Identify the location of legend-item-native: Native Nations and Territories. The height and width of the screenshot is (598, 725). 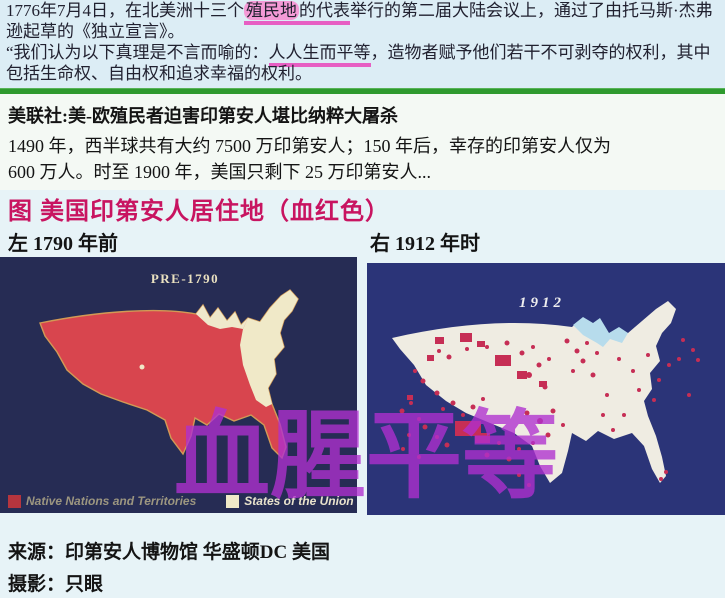
(102, 501).